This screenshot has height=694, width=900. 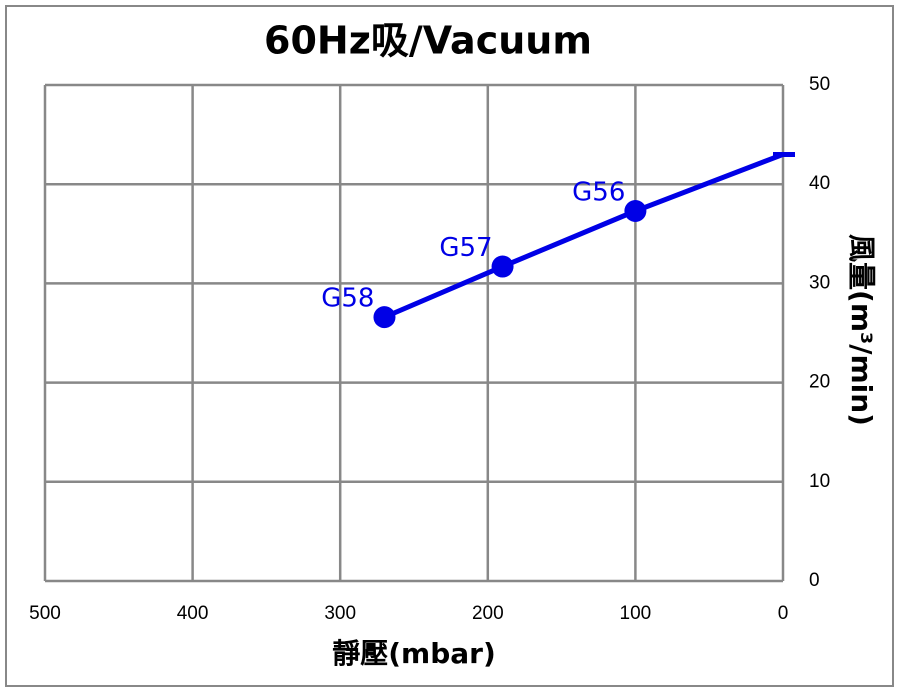 I want to click on point-label: G58, so click(x=347, y=299).